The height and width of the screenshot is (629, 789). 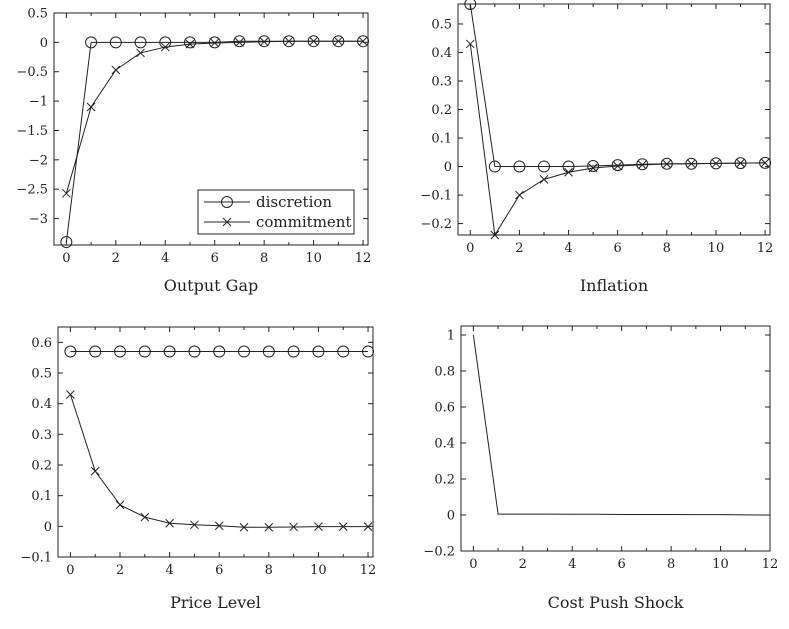 I want to click on legend-marker-commitment-stroke-b, so click(x=227, y=222).